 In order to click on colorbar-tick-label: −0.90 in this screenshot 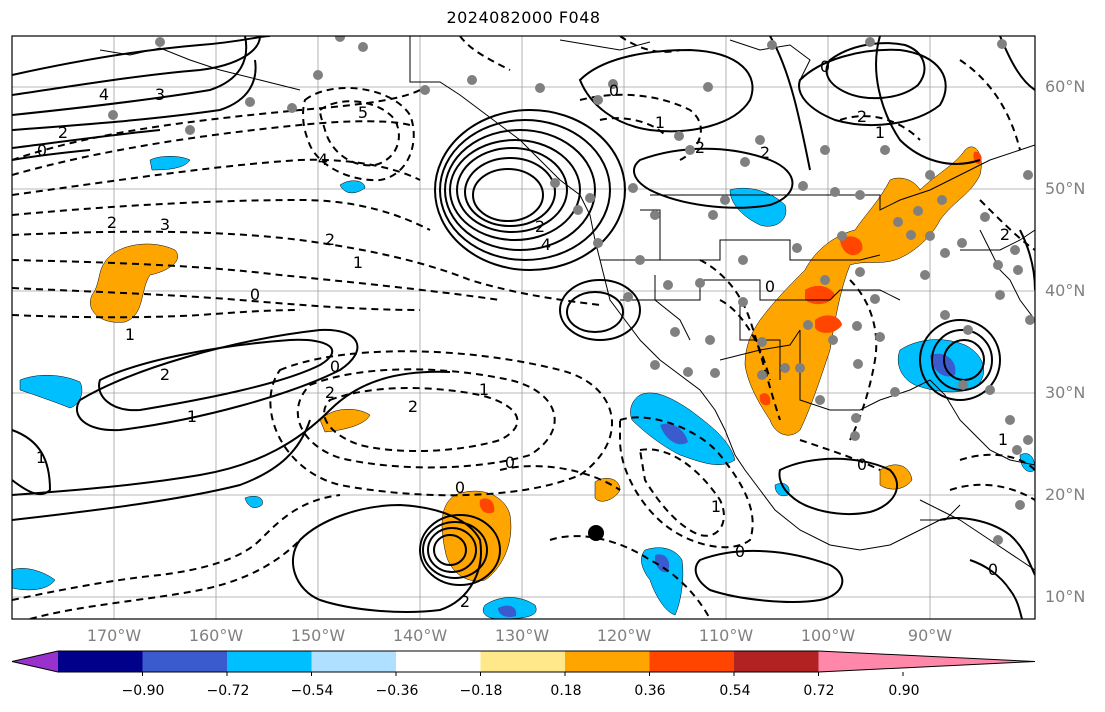, I will do `click(143, 691)`.